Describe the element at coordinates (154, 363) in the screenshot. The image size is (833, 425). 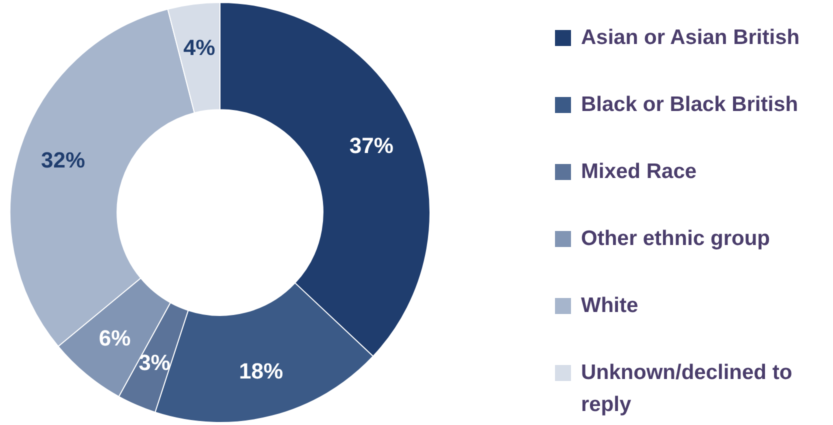
I see `data-label: 3%` at that location.